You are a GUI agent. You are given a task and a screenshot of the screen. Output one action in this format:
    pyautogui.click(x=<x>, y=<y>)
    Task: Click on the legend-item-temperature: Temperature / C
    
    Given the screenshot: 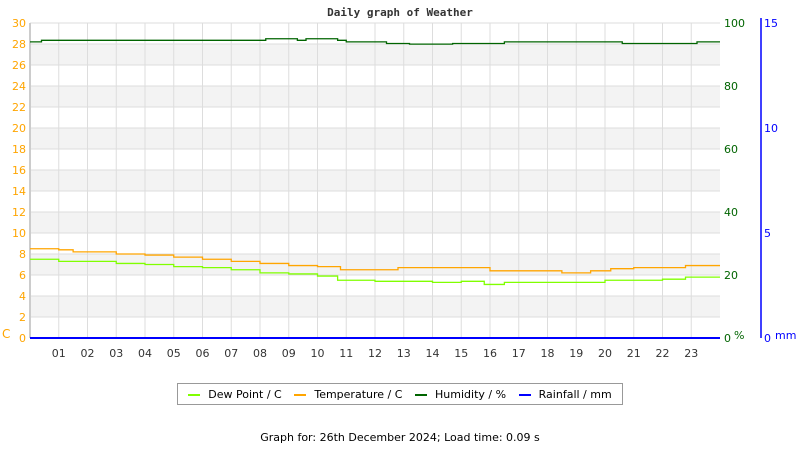 What is the action you would take?
    pyautogui.click(x=348, y=394)
    